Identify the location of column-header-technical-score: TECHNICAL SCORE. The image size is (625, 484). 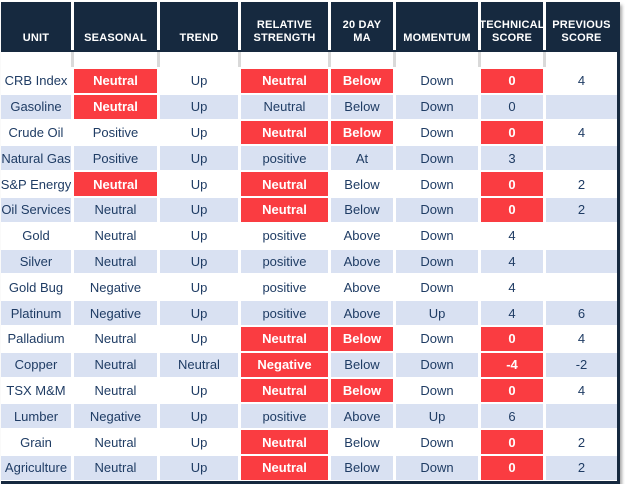
(511, 26).